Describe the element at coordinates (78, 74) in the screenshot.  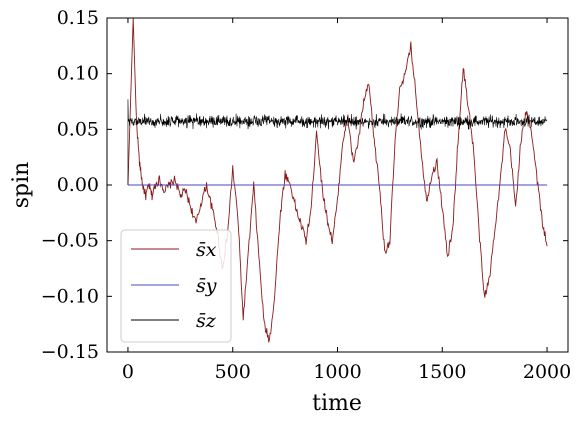
I see `y-tick-label: 0.10` at that location.